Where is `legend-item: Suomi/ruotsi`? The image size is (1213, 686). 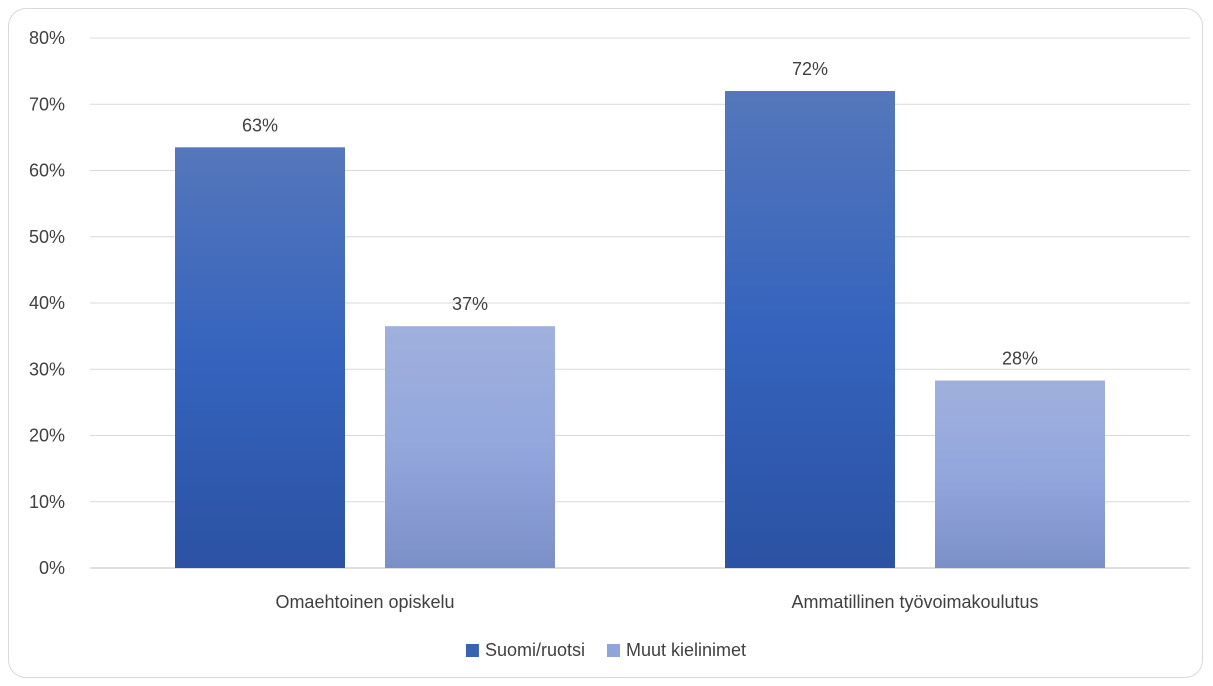 legend-item: Suomi/ruotsi is located at coordinates (525, 650).